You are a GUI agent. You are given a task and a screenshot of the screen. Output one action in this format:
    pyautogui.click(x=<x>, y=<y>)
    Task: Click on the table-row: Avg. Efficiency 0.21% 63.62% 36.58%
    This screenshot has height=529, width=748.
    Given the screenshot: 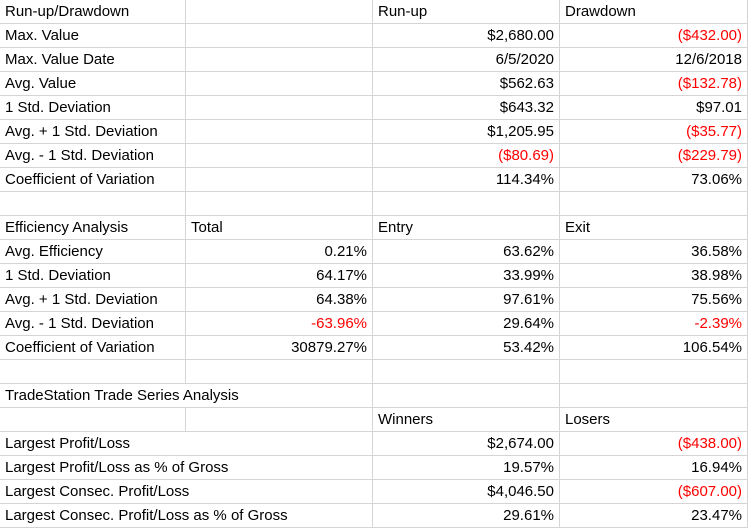 What is the action you would take?
    pyautogui.click(x=374, y=252)
    